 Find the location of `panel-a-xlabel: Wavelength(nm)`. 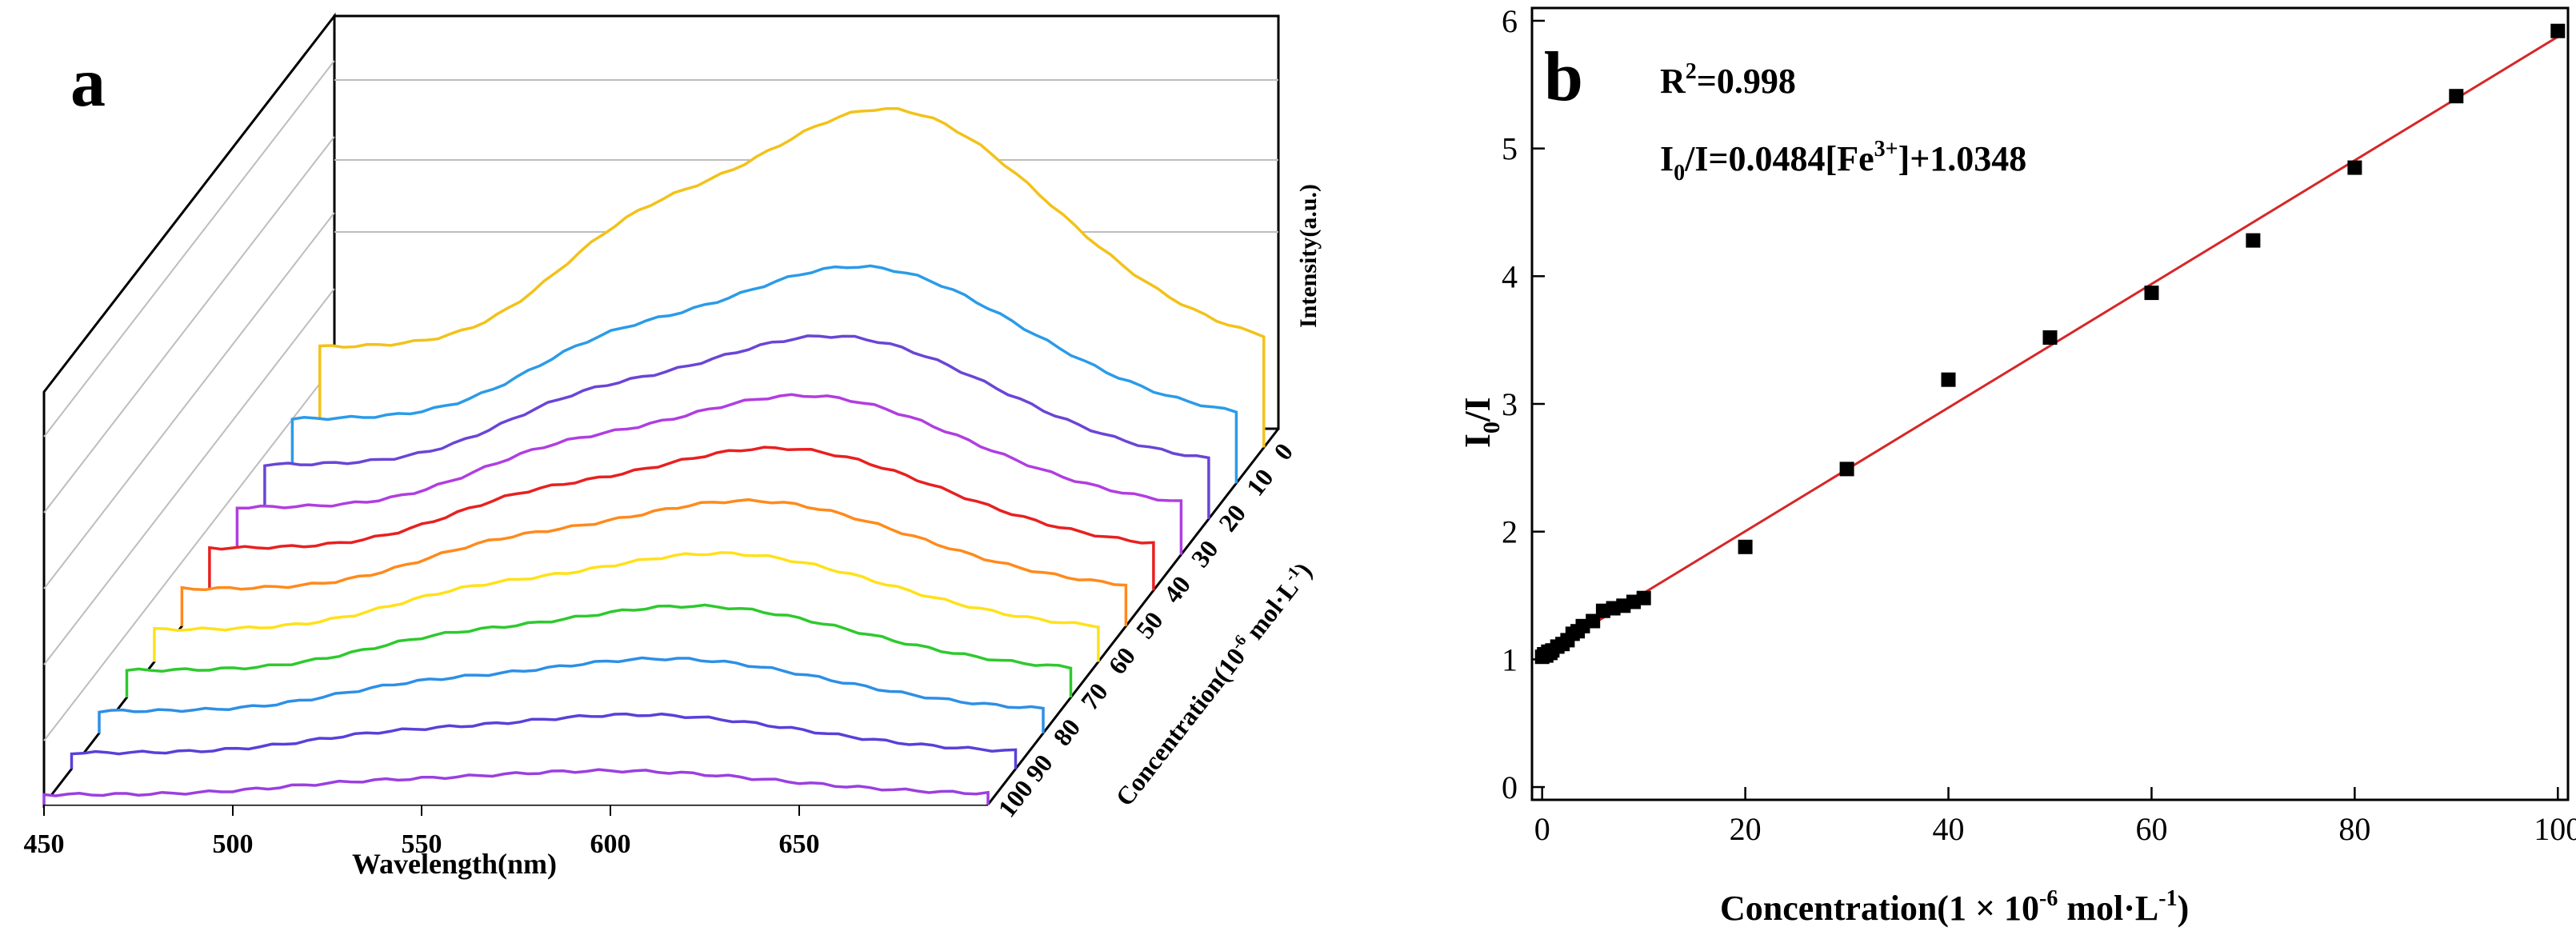

panel-a-xlabel: Wavelength(nm) is located at coordinates (454, 864).